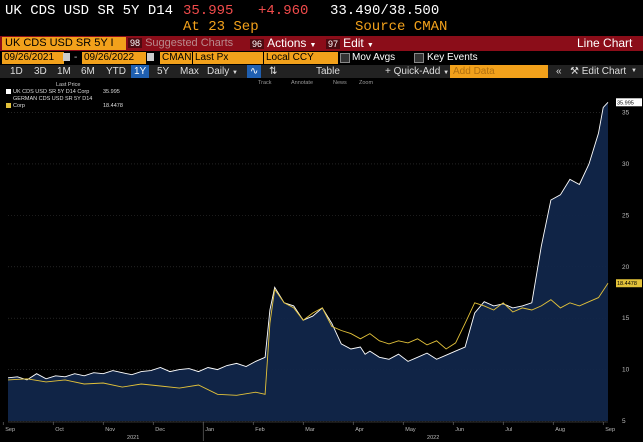 This screenshot has height=442, width=643. Describe the element at coordinates (218, 71) in the screenshot. I see `frequency-label: Daily` at that location.